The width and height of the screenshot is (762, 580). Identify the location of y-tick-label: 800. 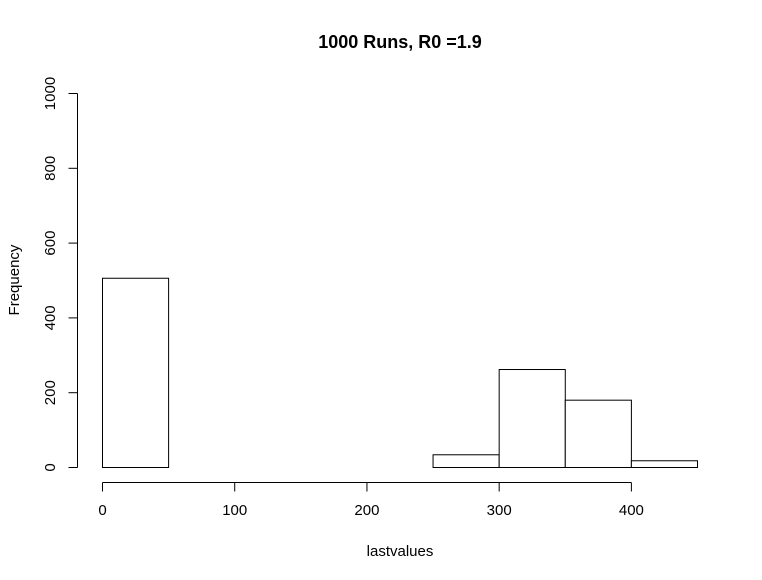
(50, 168).